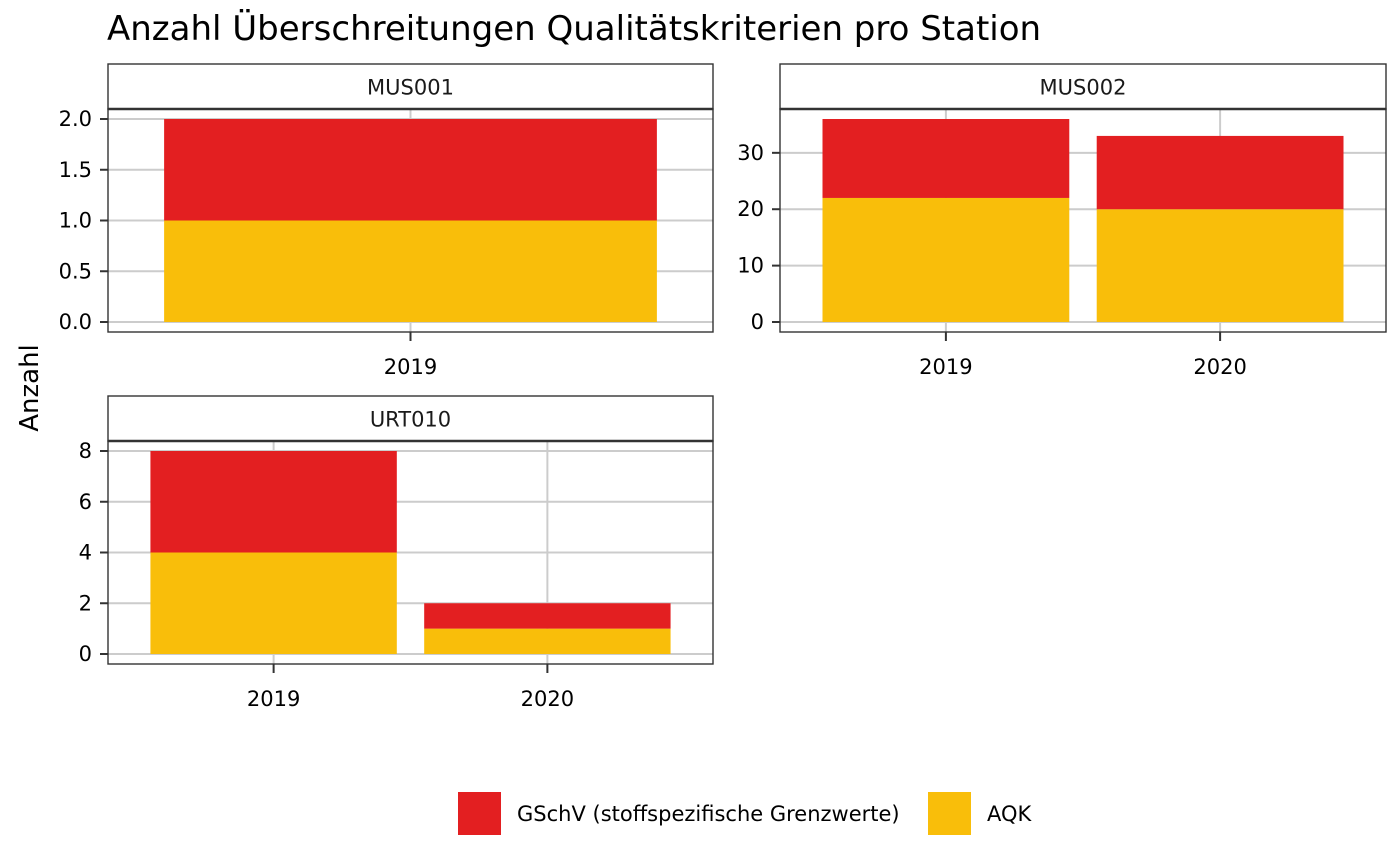 The height and width of the screenshot is (866, 1400). Describe the element at coordinates (750, 266) in the screenshot. I see `y-tick-label: 10` at that location.